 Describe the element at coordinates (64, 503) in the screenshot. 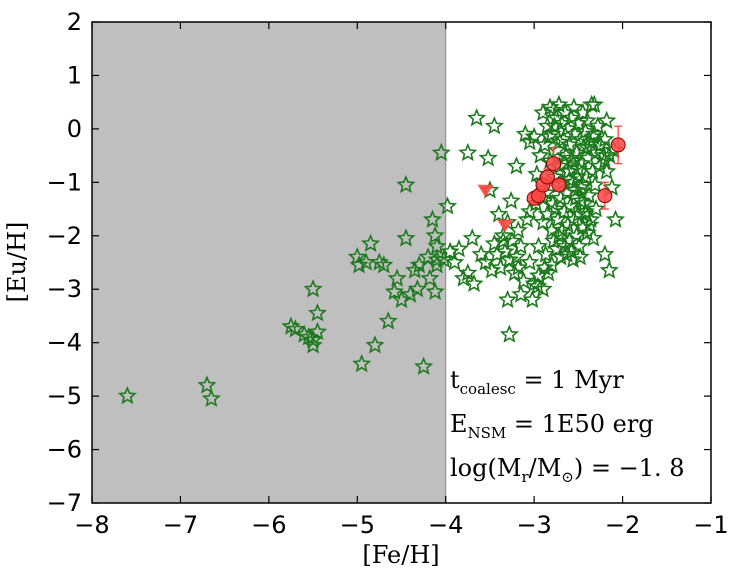

I see `y-tick-label: −7` at that location.